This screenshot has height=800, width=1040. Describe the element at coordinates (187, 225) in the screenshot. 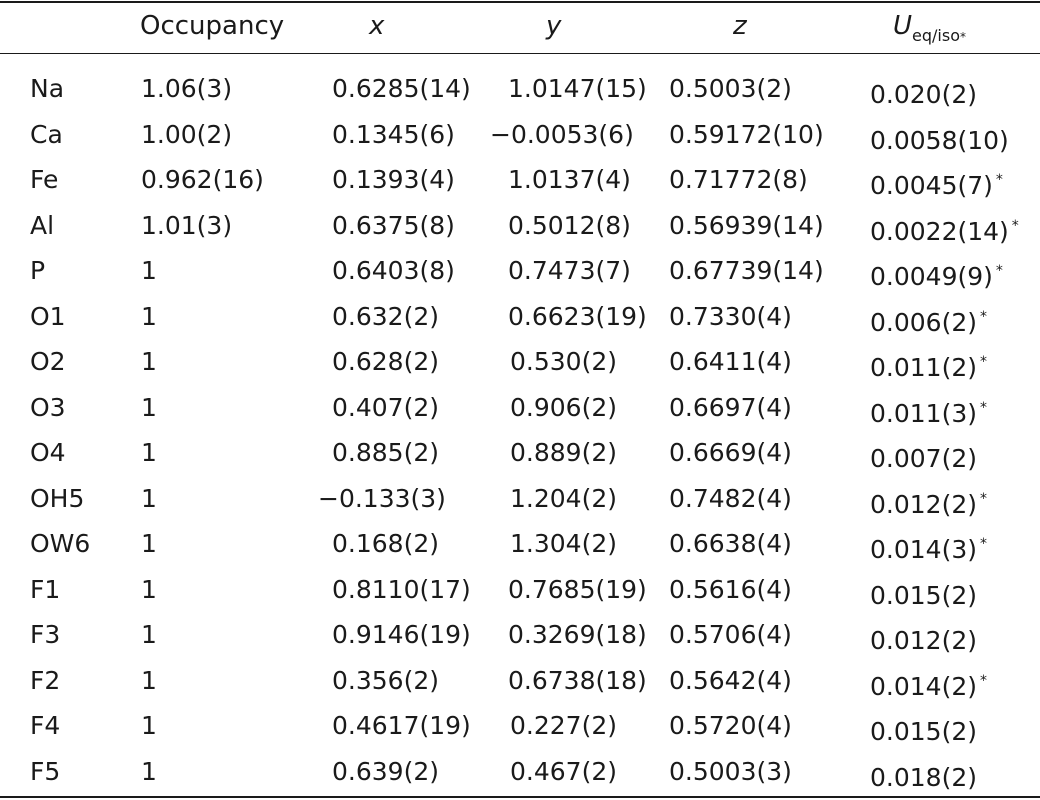

I see `occupancy-cell: 1.01(3)` at that location.